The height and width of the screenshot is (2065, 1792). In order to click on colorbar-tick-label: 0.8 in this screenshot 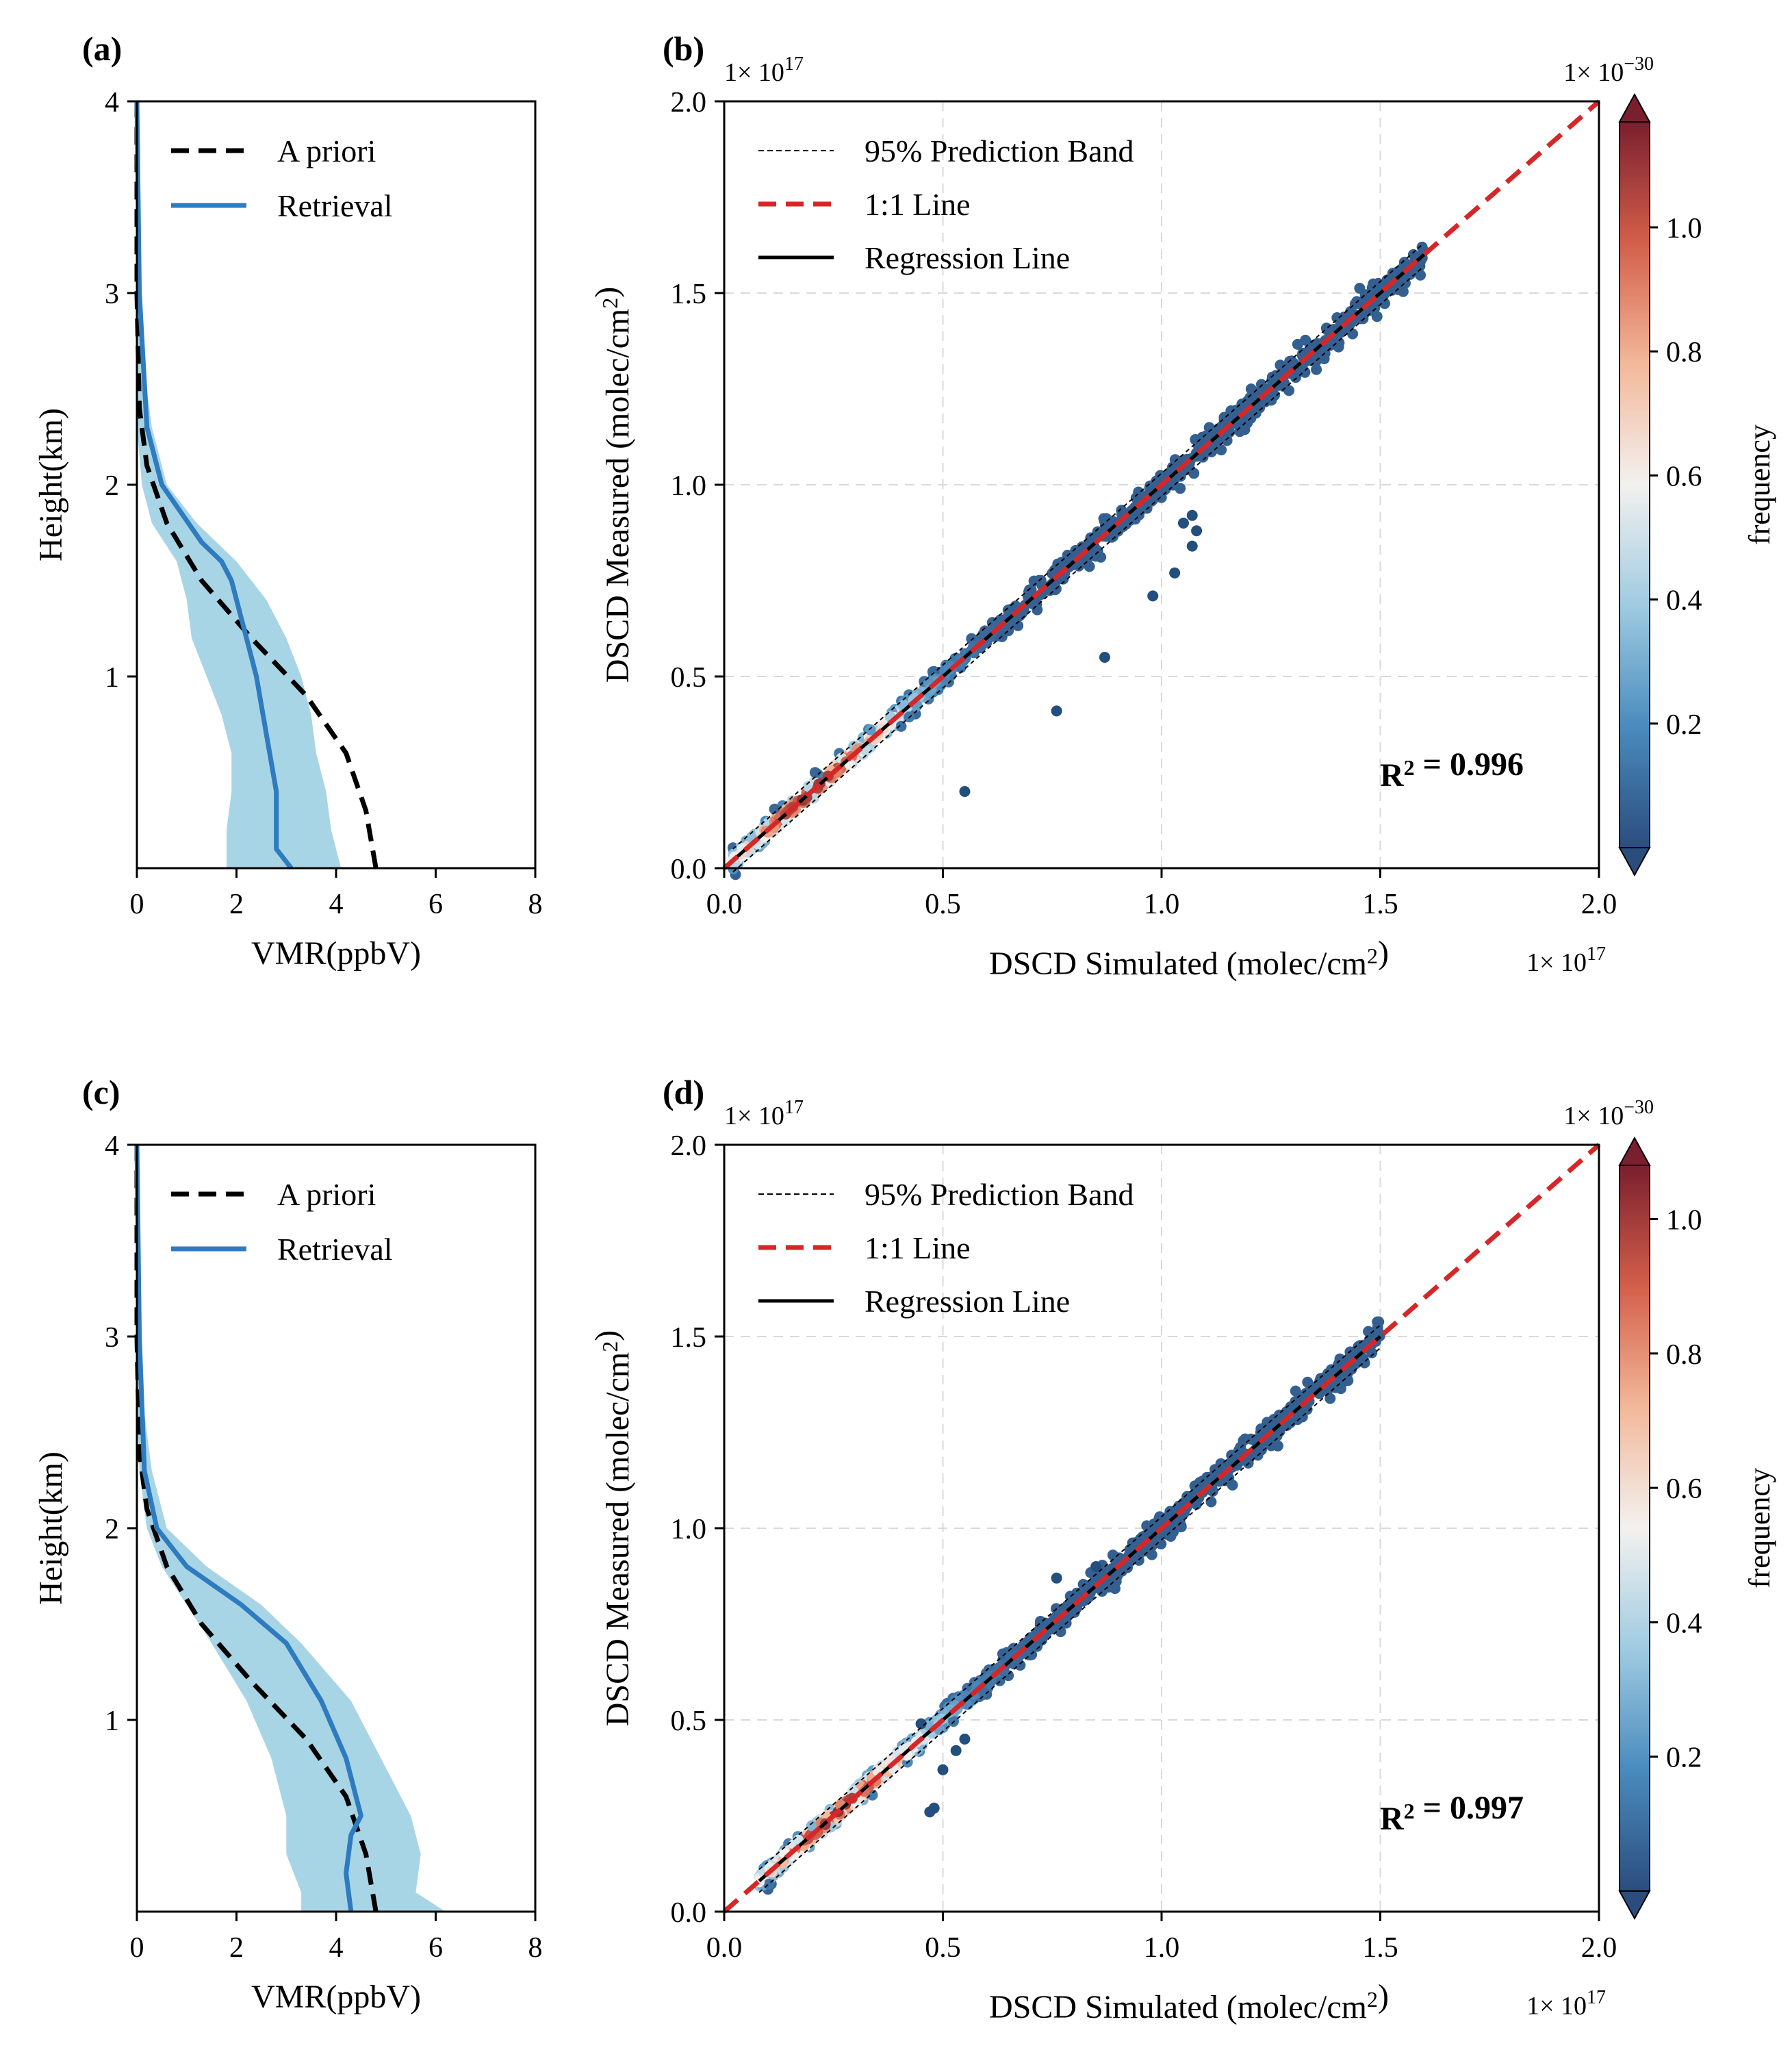, I will do `click(1684, 1355)`.